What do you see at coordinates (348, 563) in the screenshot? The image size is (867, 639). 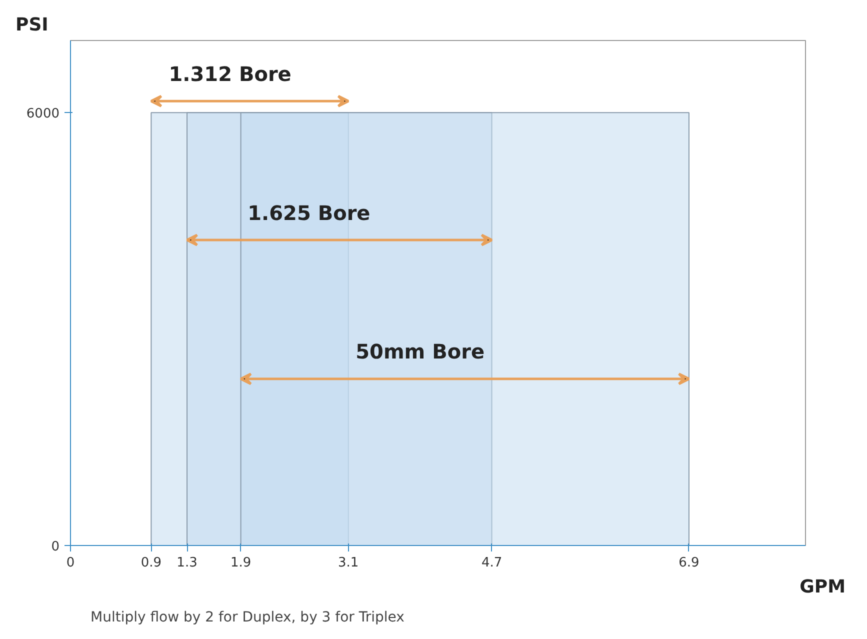 I see `x-tick-label: 3.1` at bounding box center [348, 563].